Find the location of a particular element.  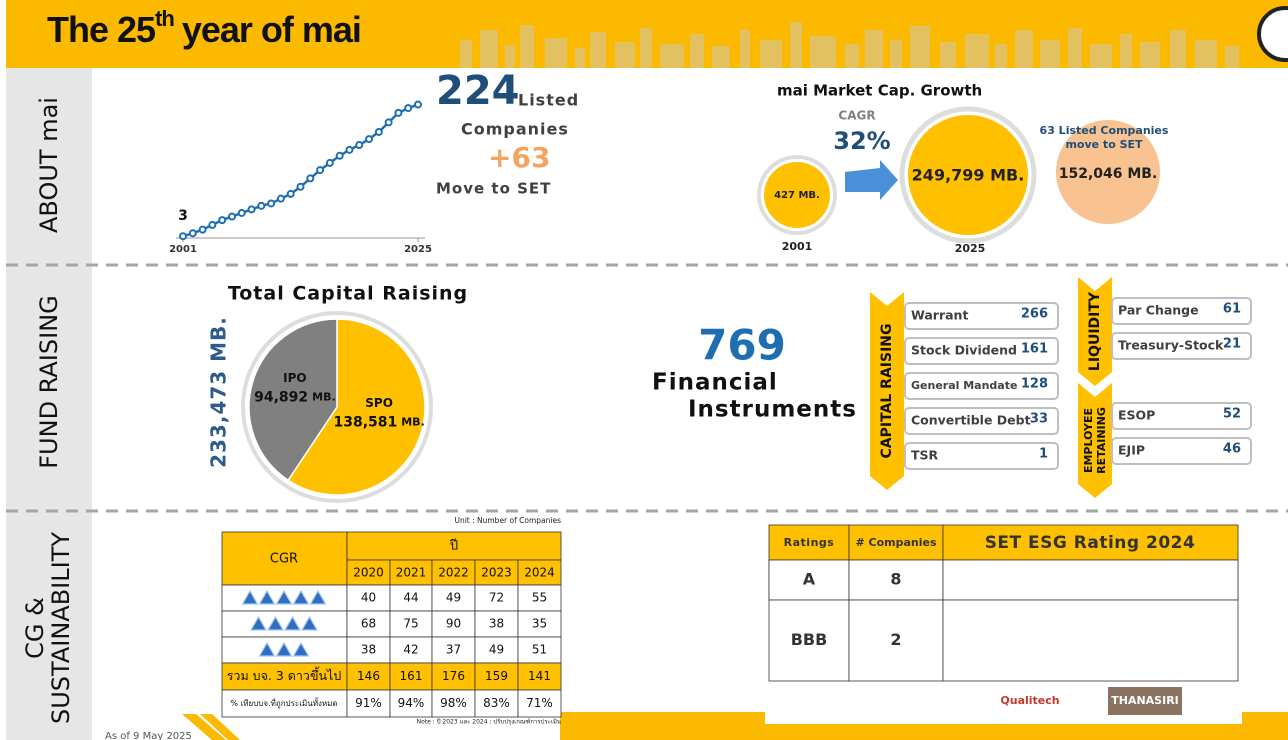

esg-title: SET ESG Rating 2024 is located at coordinates (1090, 543).